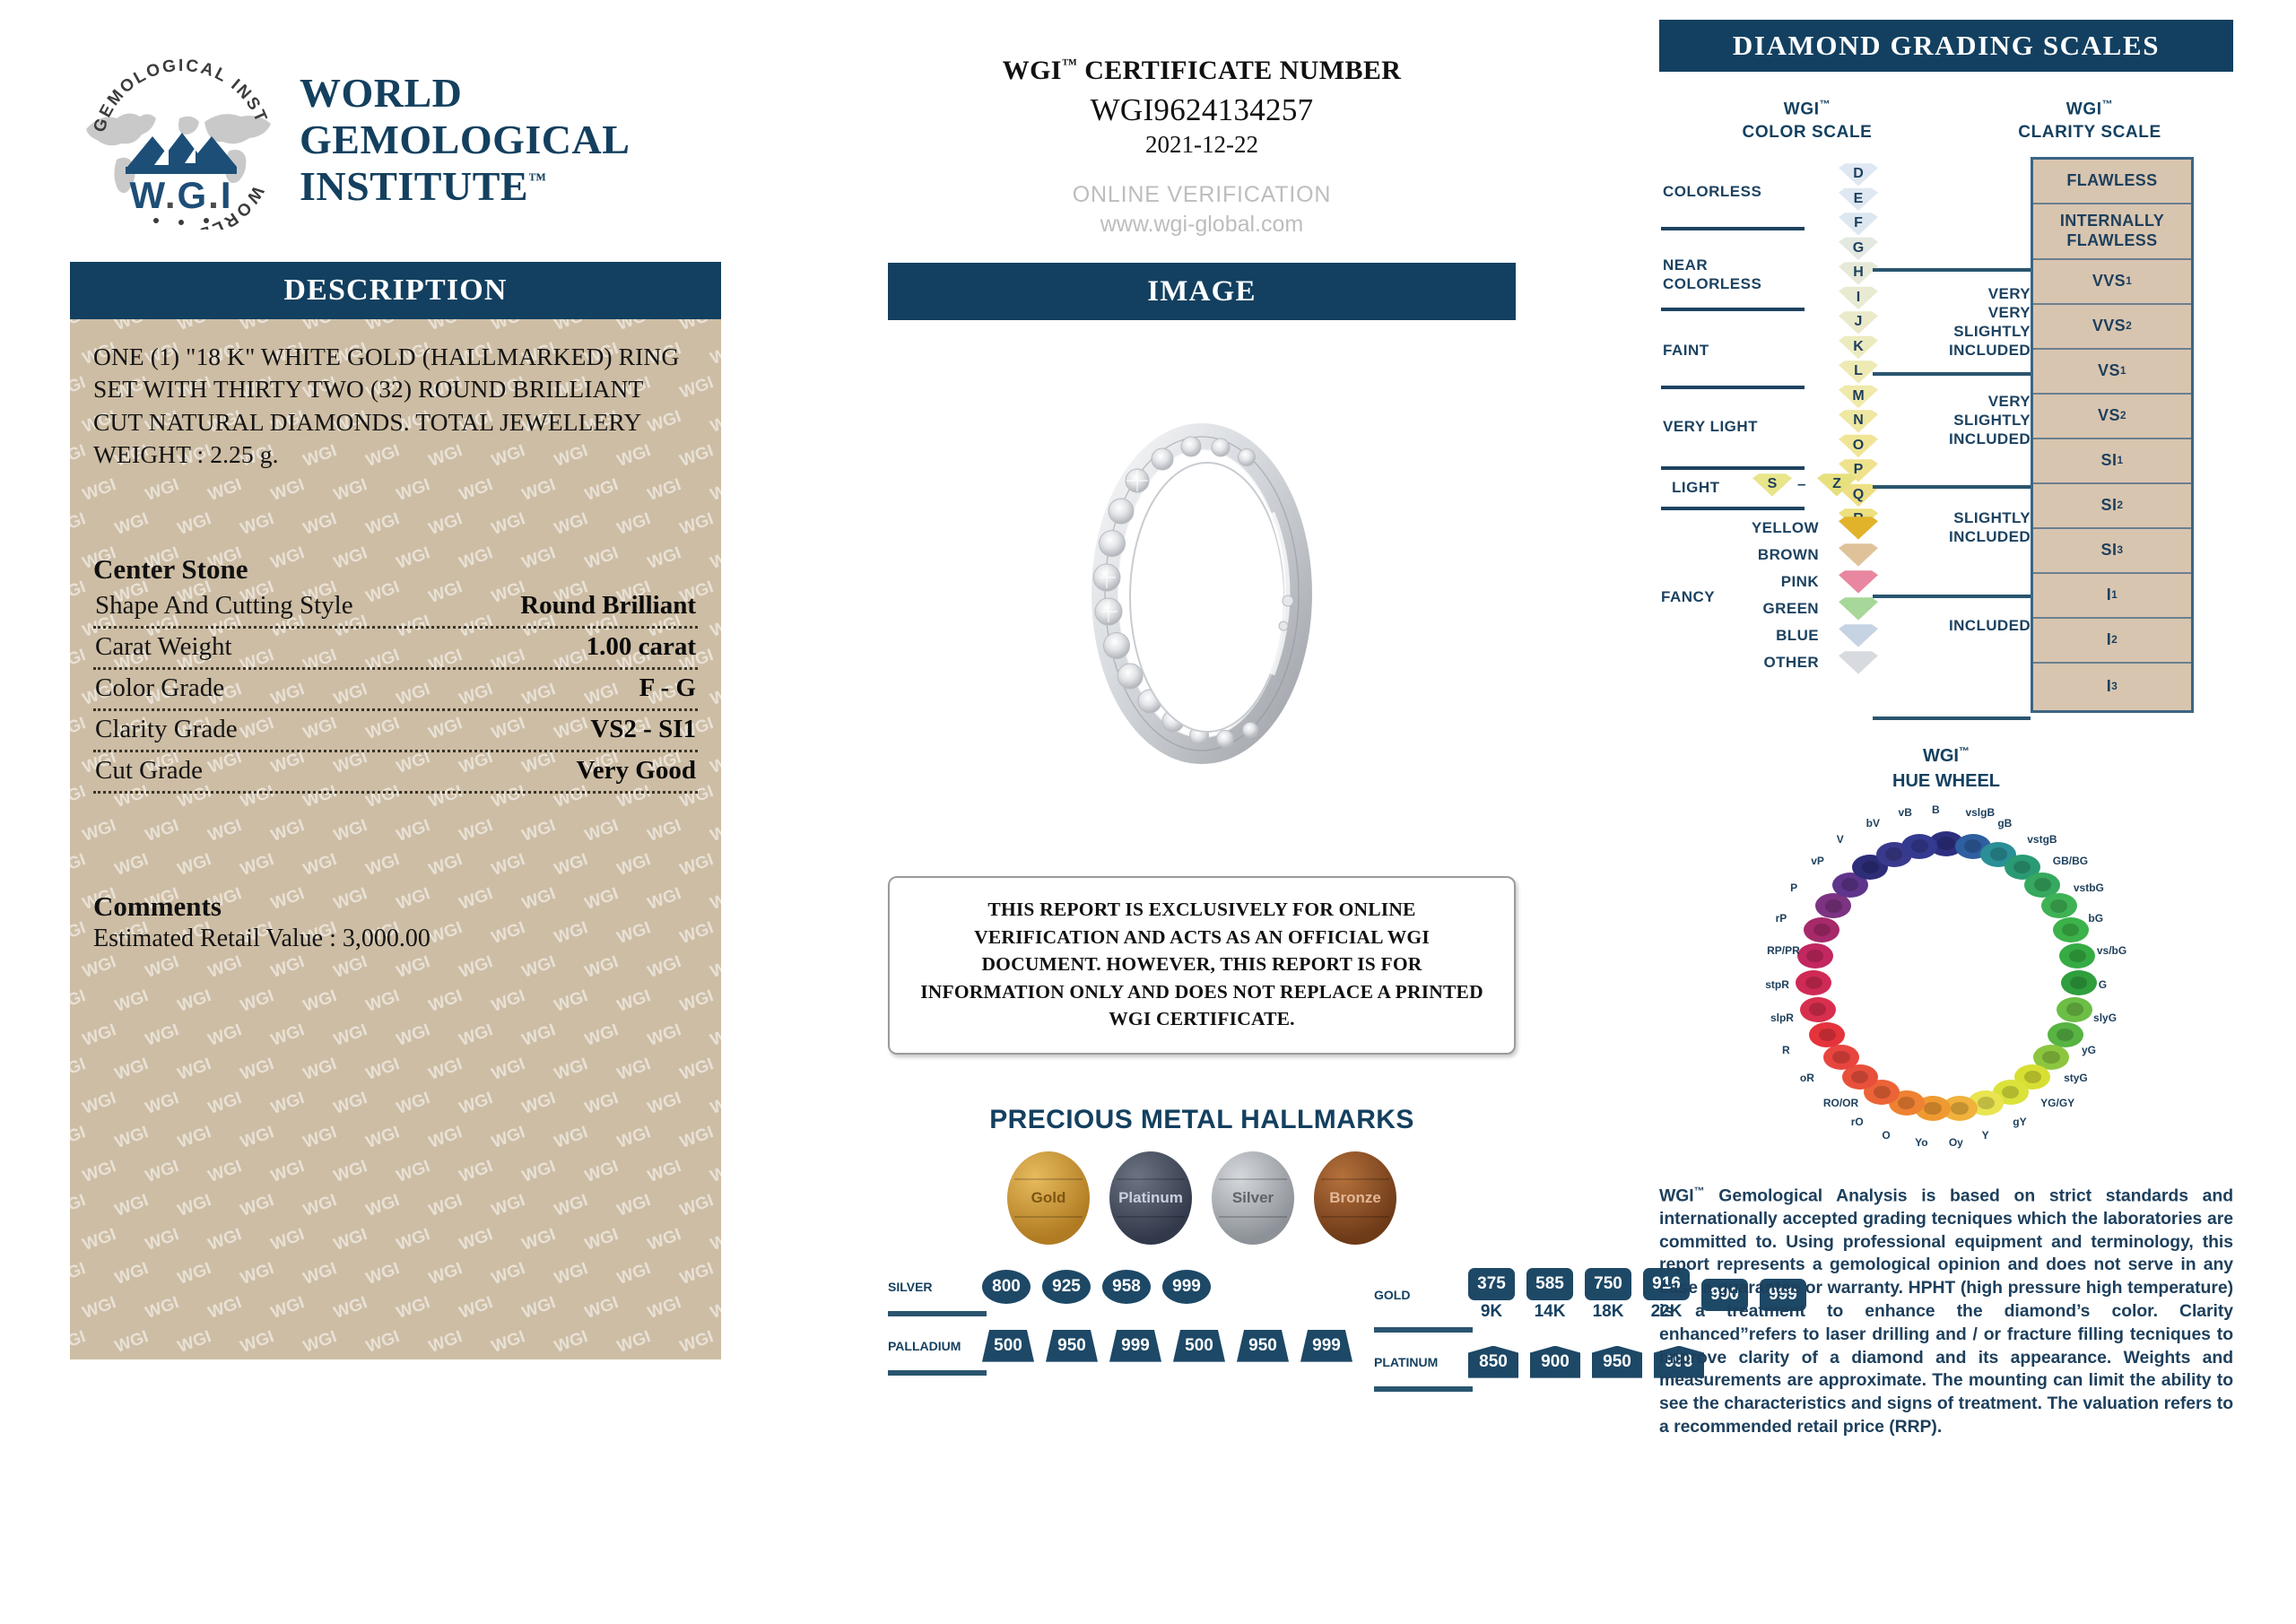 This screenshot has width=2296, height=1624. Describe the element at coordinates (1840, 1102) in the screenshot. I see `hue-label: RO/OR` at that location.